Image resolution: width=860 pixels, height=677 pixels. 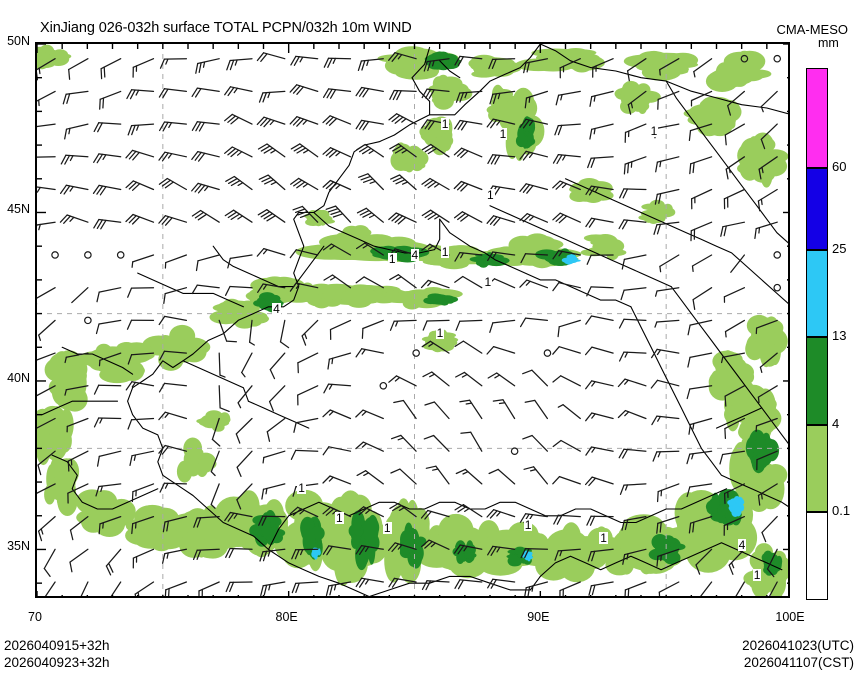 What do you see at coordinates (742, 545) in the screenshot?
I see `contour-value-label: 4` at bounding box center [742, 545].